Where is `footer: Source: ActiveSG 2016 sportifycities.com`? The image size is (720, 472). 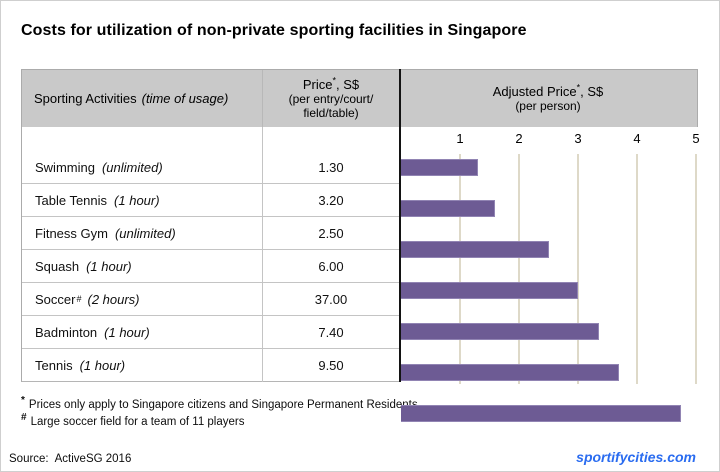
footer: Source: ActiveSG 2016 sportifycities.com is located at coordinates (352, 457).